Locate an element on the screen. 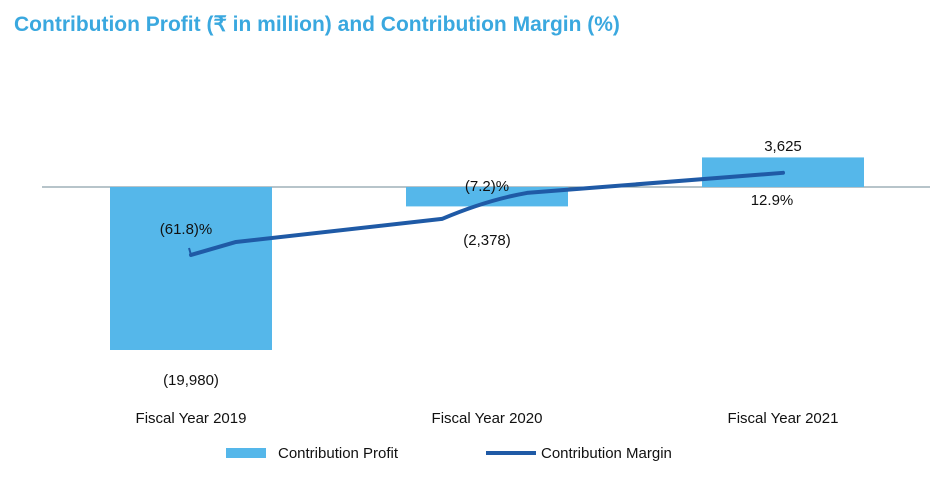 The height and width of the screenshot is (489, 949). margin-data-label: (61.8)% is located at coordinates (186, 229).